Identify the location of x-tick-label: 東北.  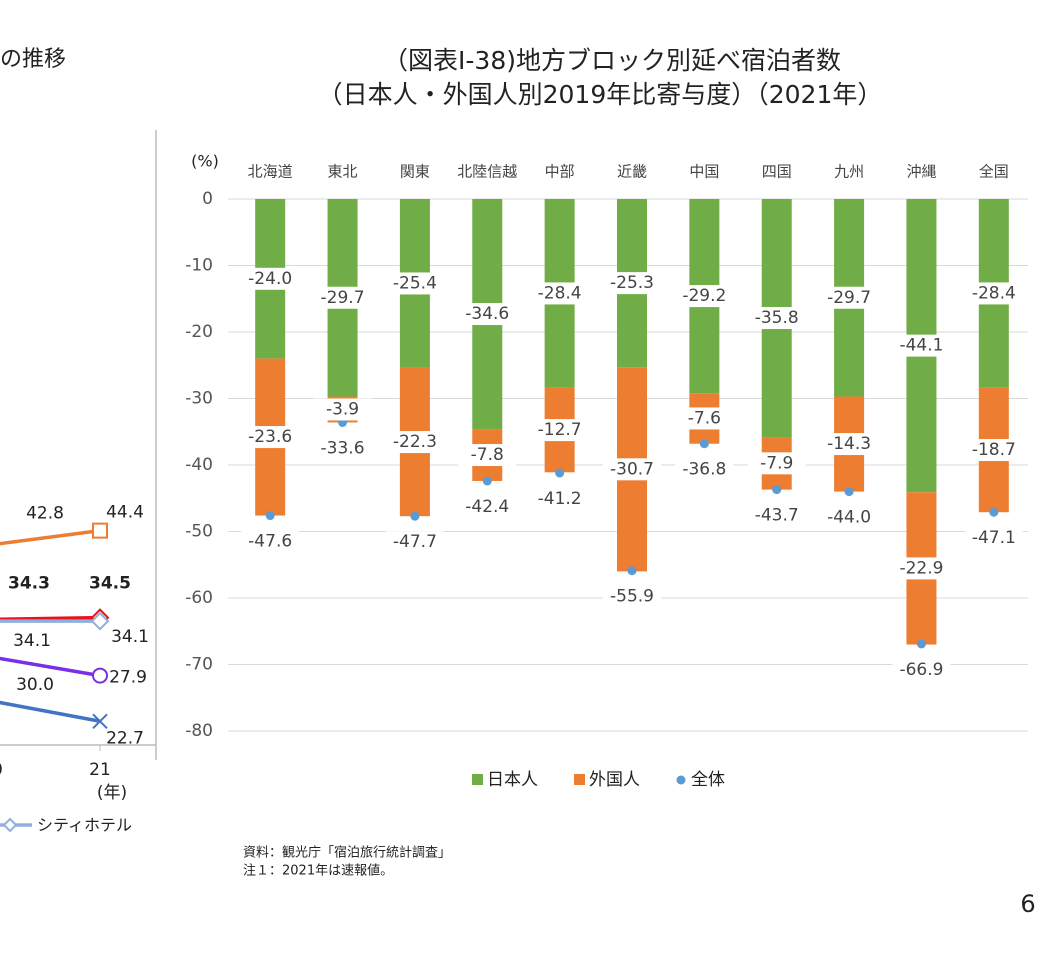
(343, 172).